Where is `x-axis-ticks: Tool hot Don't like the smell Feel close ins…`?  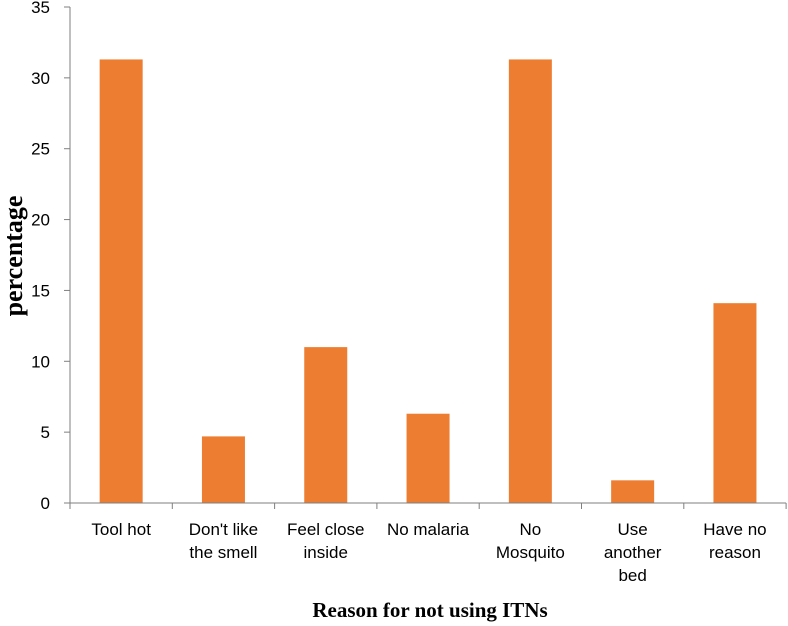 x-axis-ticks: Tool hot Don't like the smell Feel close ins… is located at coordinates (428, 544).